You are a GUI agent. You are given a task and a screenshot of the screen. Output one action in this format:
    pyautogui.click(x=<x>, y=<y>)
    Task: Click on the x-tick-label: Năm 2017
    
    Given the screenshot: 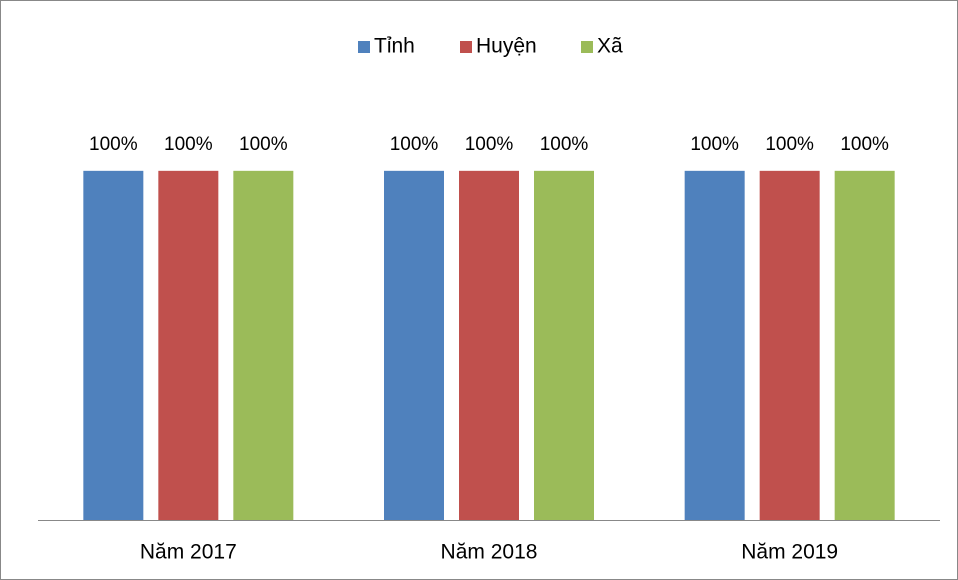 What is the action you would take?
    pyautogui.click(x=188, y=552)
    